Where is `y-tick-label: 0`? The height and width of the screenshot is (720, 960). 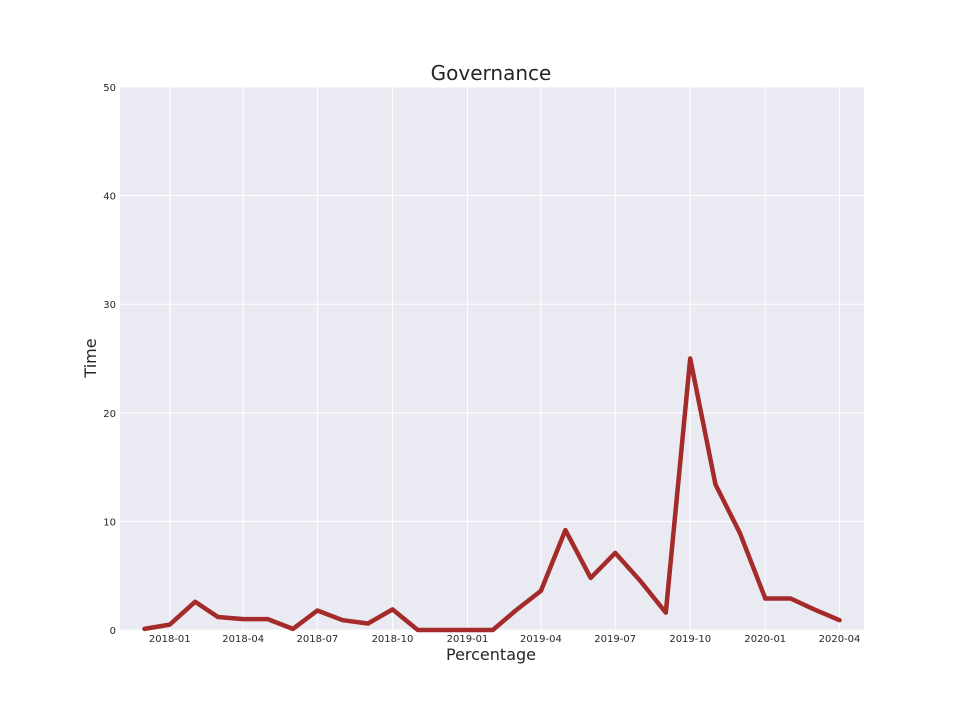
y-tick-label: 0 is located at coordinates (113, 631).